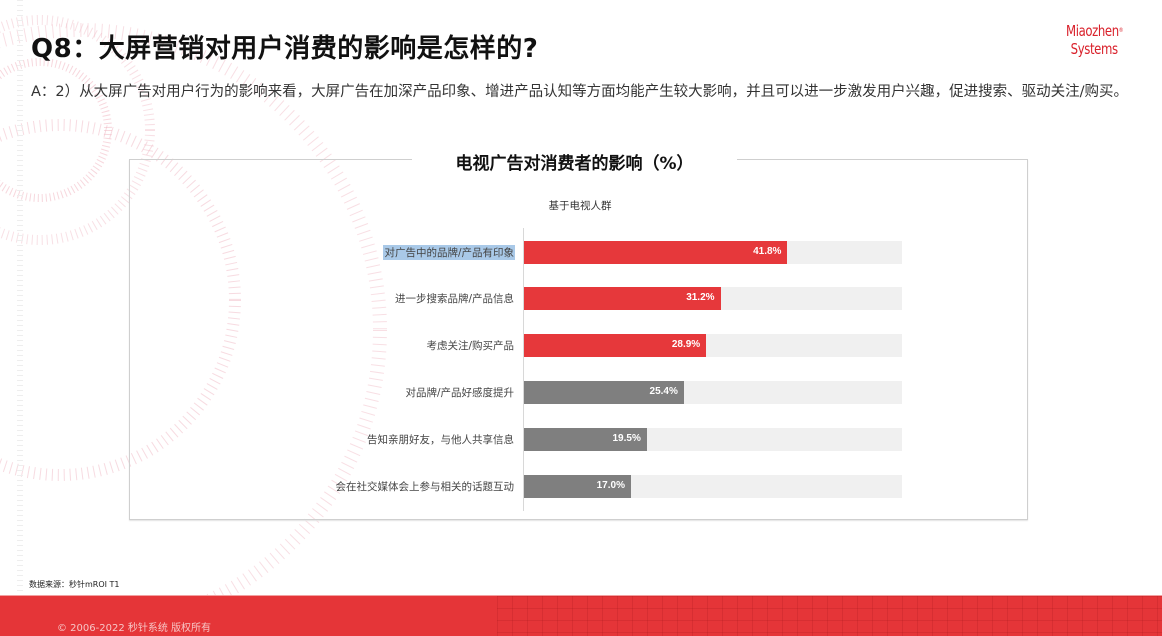 The width and height of the screenshot is (1162, 636). Describe the element at coordinates (626, 438) in the screenshot. I see `bar-value: 19.5%` at that location.